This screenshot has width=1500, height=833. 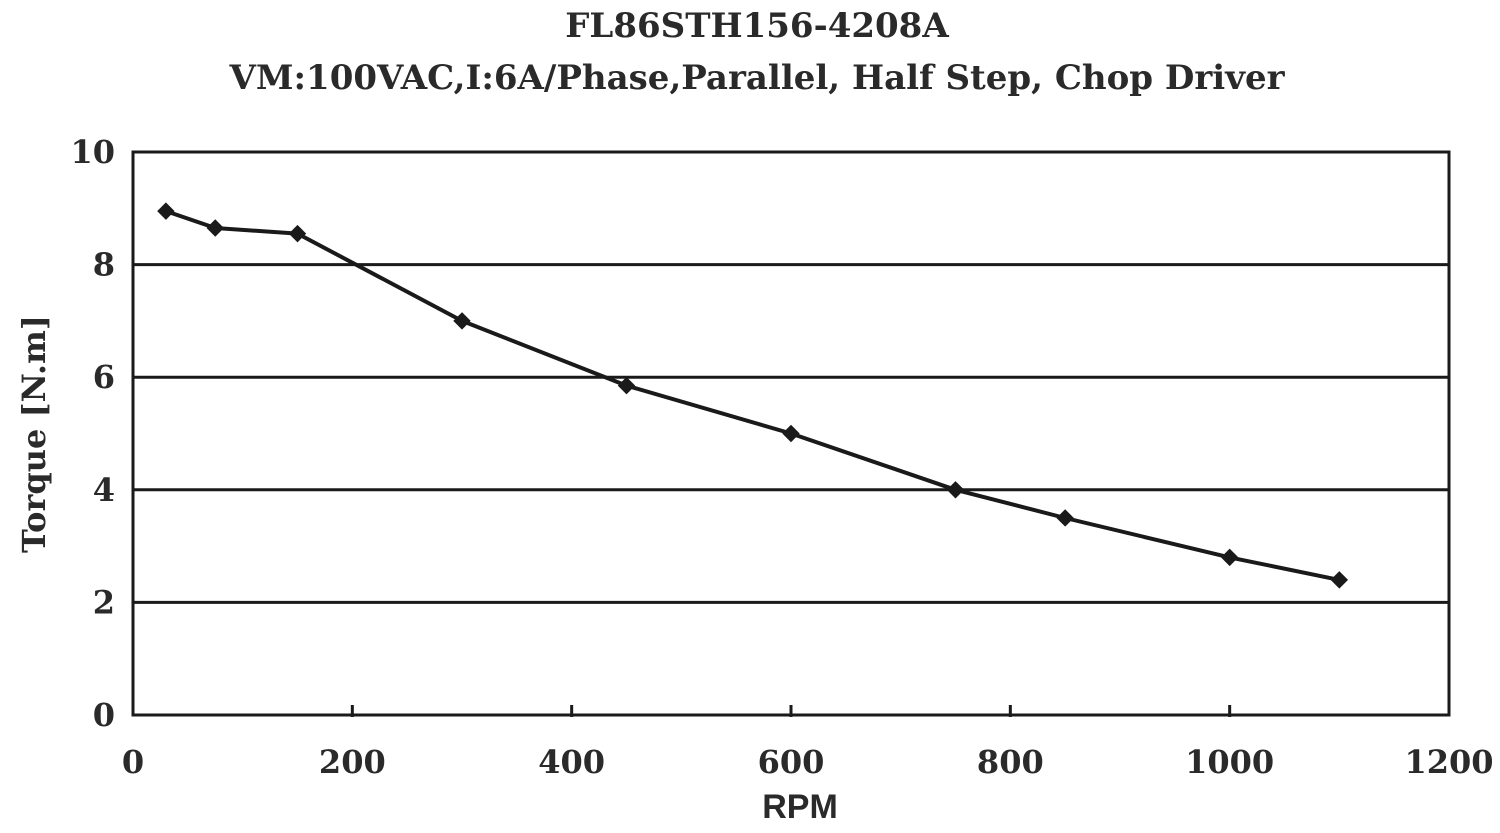 What do you see at coordinates (92, 152) in the screenshot?
I see `y-tick-label: 10` at bounding box center [92, 152].